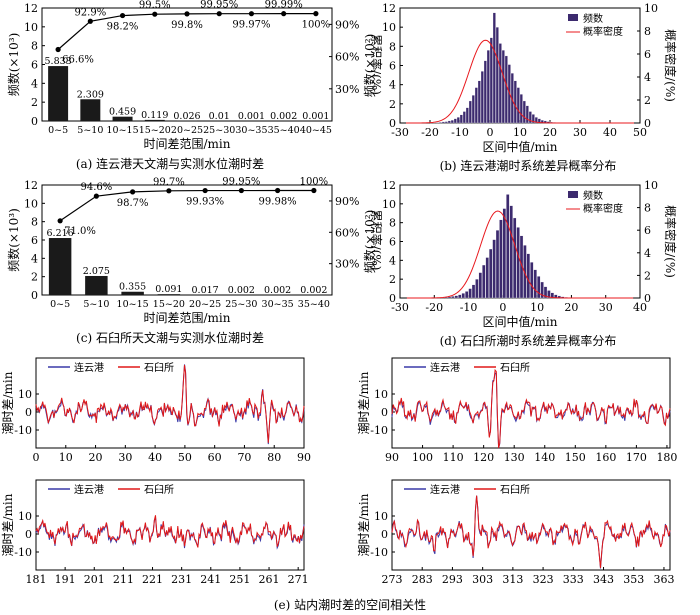 The width and height of the screenshot is (700, 615). I want to click on y2-axis-title: 概率密度/(%), so click(670, 241).